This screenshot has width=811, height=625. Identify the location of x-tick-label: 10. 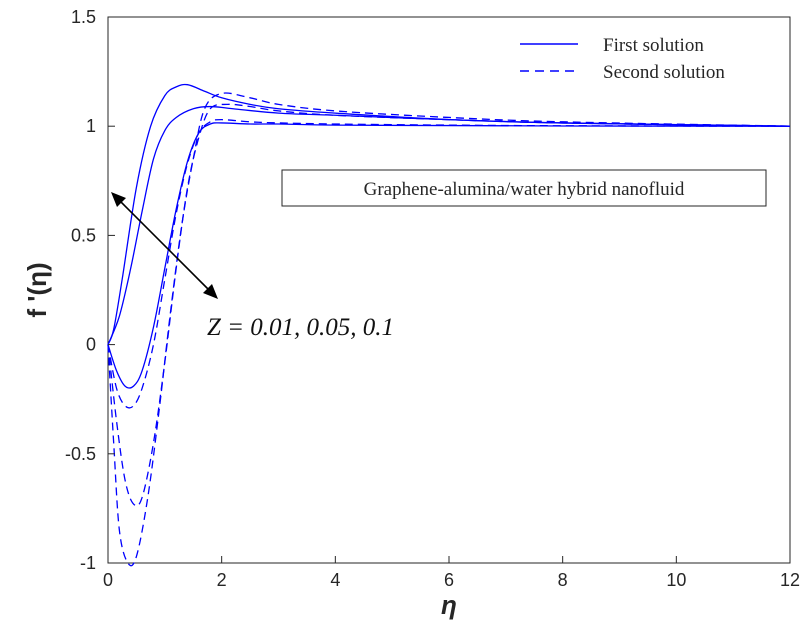
(676, 580).